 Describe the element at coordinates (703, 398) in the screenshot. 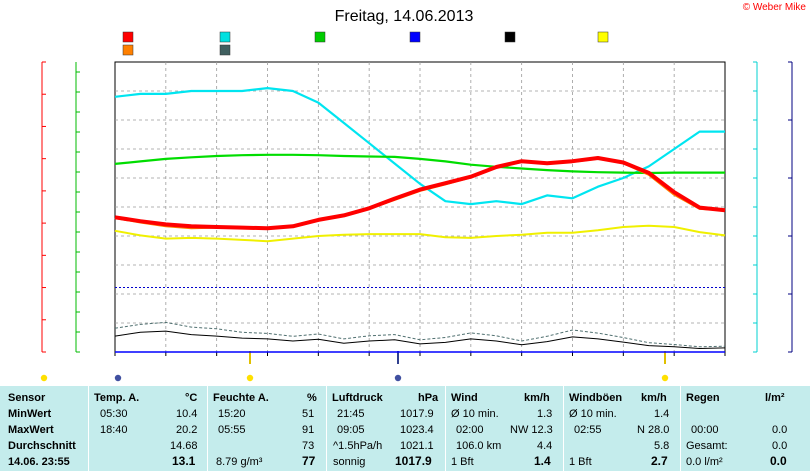

I see `rain-header: Regen` at that location.